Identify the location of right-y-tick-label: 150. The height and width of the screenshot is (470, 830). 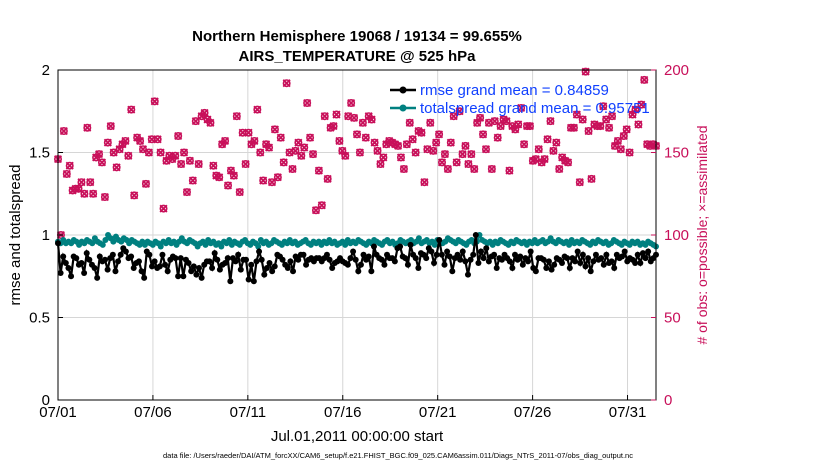
(676, 153).